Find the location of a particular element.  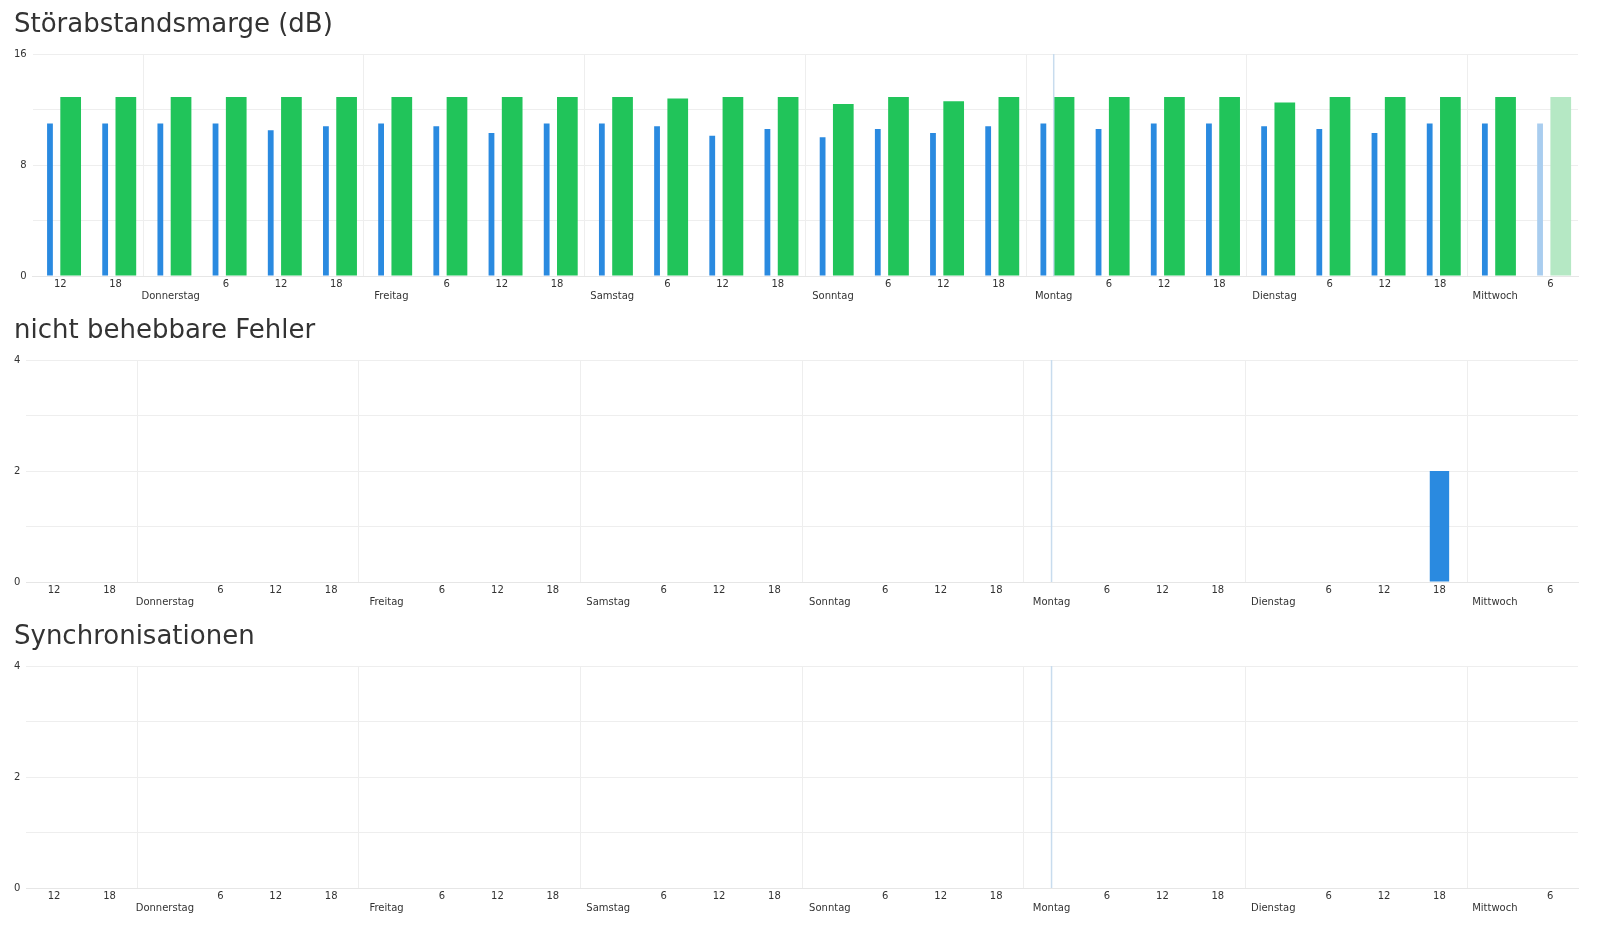

y-tick-label: 0 is located at coordinates (17, 887).